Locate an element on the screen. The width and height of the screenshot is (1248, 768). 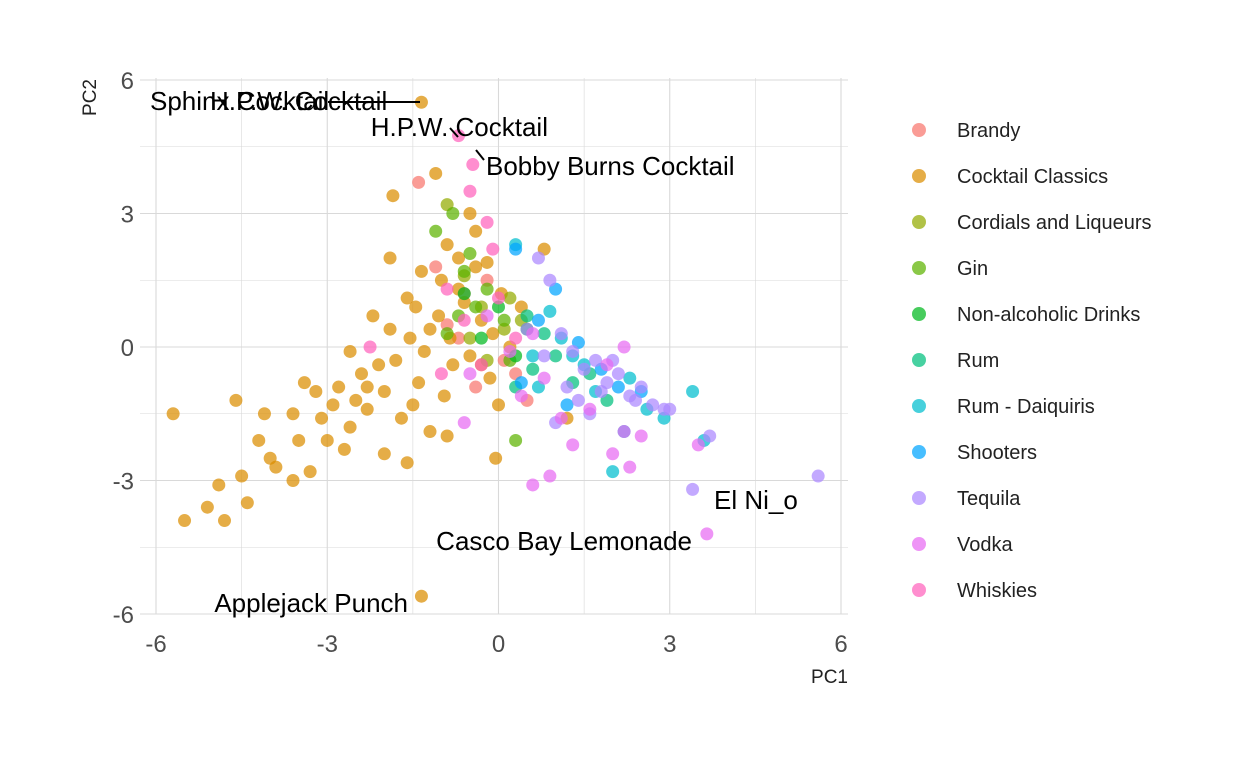
legend-item: Rum - Daiquiris is located at coordinates (1003, 407).